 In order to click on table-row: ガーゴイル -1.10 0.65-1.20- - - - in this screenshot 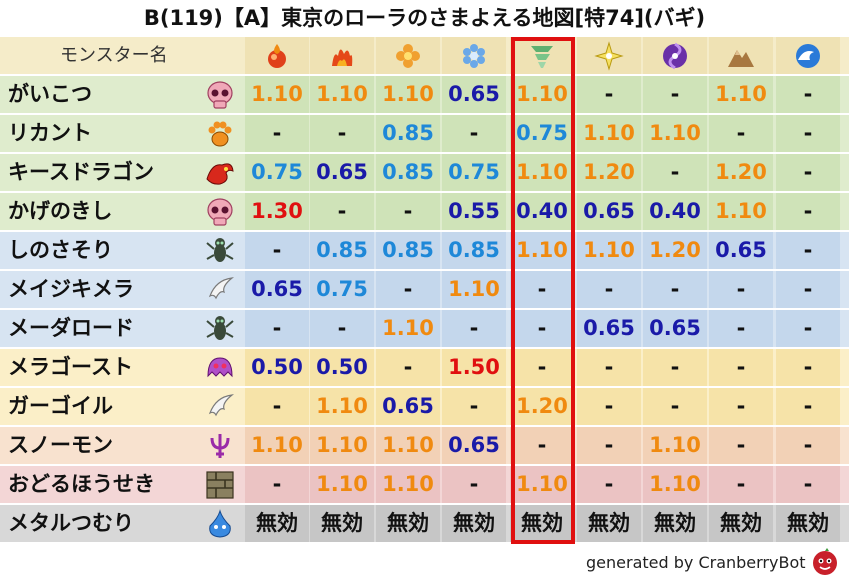, I will do `click(424, 406)`.